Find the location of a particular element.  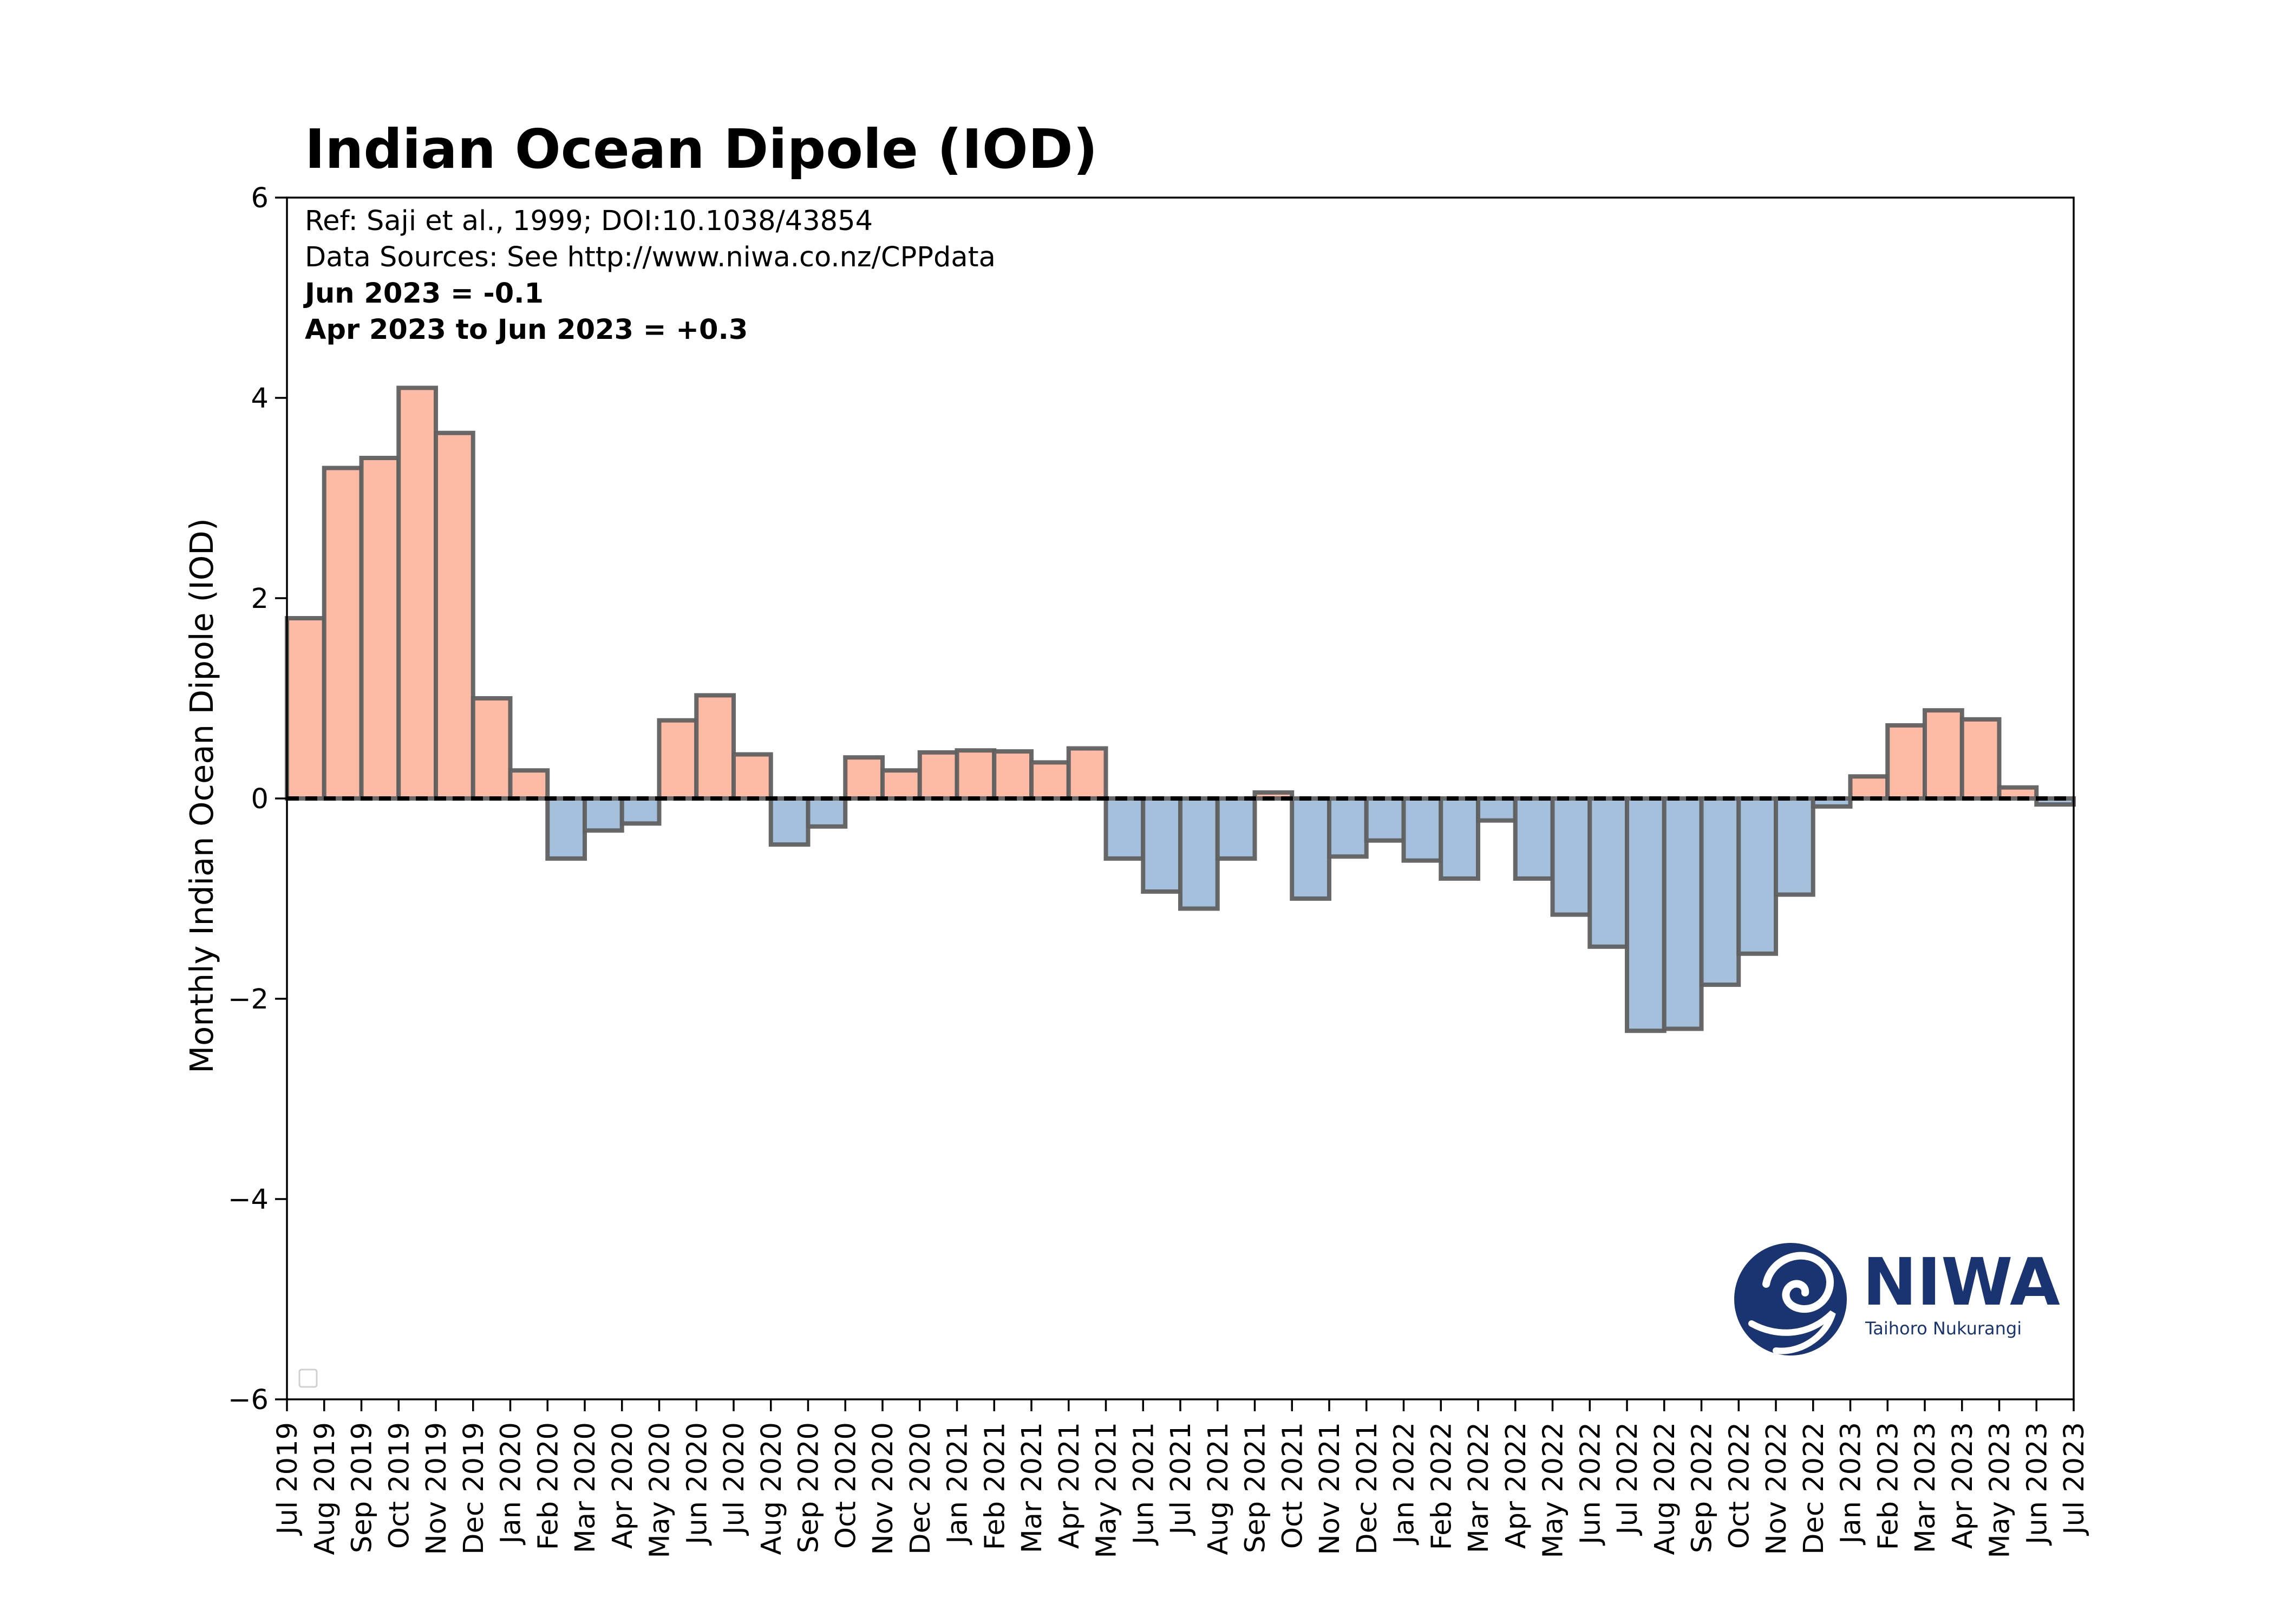

bar-nov-2020 is located at coordinates (901, 784).